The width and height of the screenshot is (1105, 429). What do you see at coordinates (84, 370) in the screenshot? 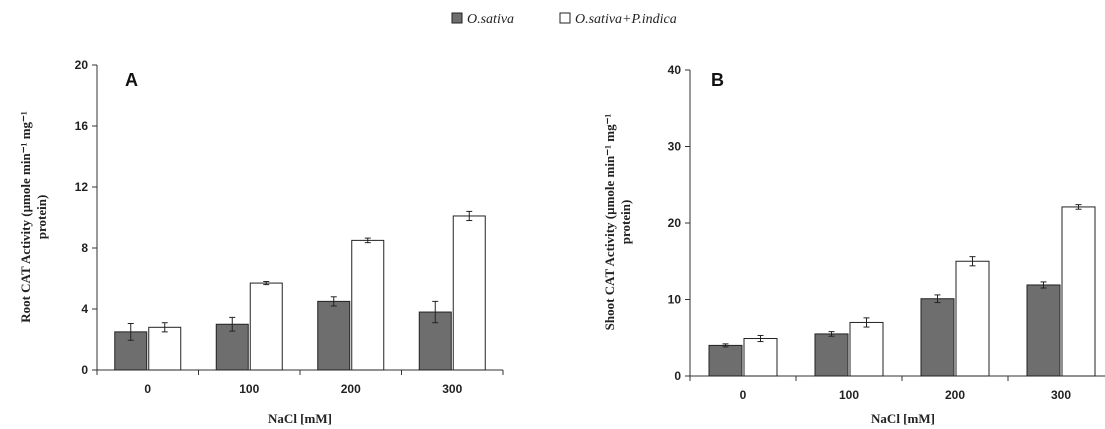
I see `panel-a-y-tick-label: 0` at bounding box center [84, 370].